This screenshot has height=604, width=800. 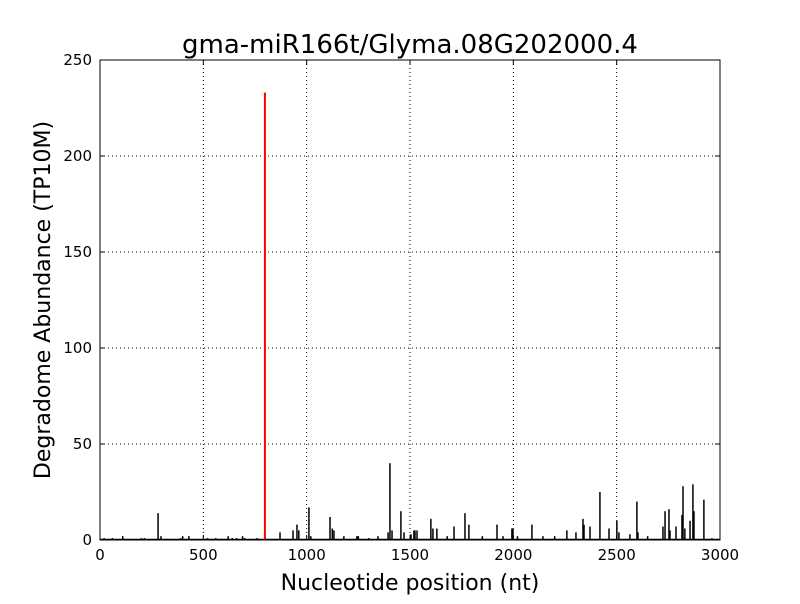 What do you see at coordinates (513, 555) in the screenshot?
I see `x-tick-label: 2000` at bounding box center [513, 555].